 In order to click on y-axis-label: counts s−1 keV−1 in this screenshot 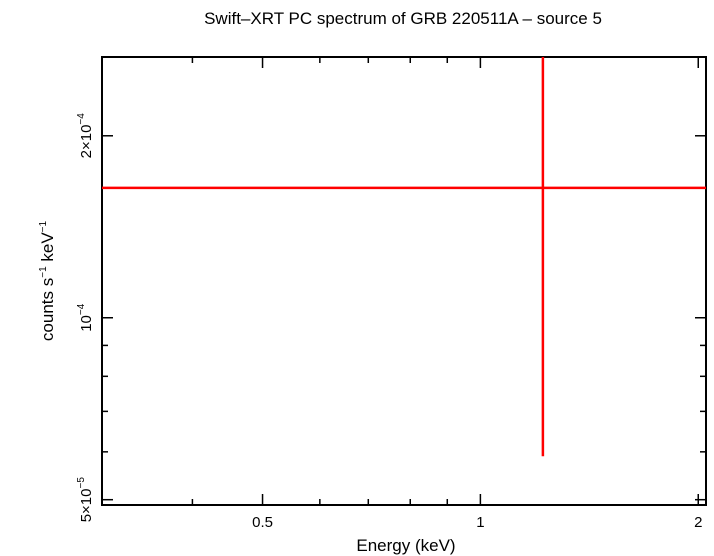, I will do `click(47, 280)`.